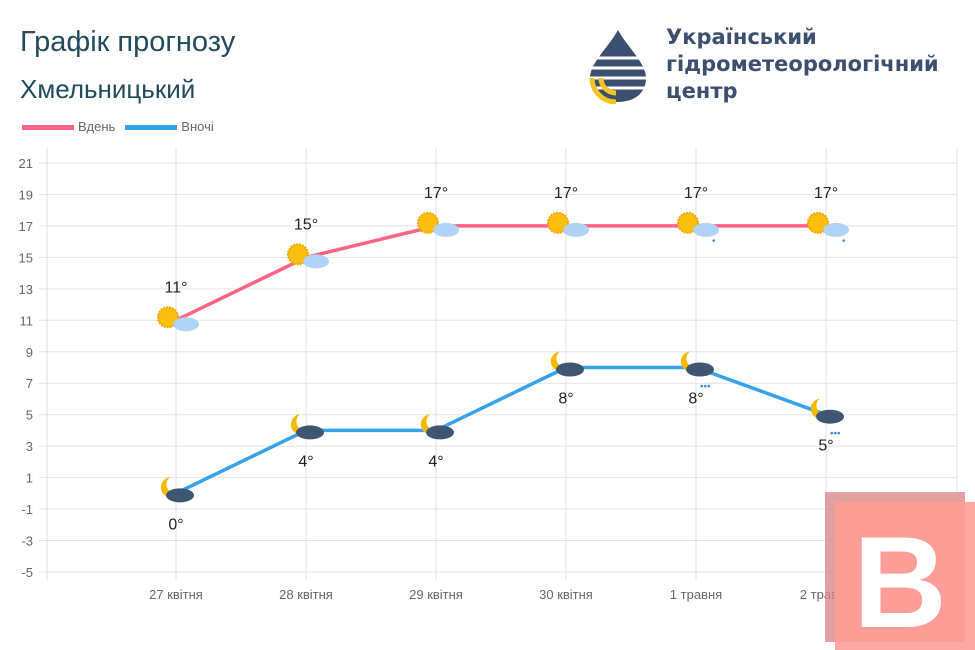 Image resolution: width=975 pixels, height=650 pixels. I want to click on org-name: Український гідрометеорологічний центр, so click(802, 64).